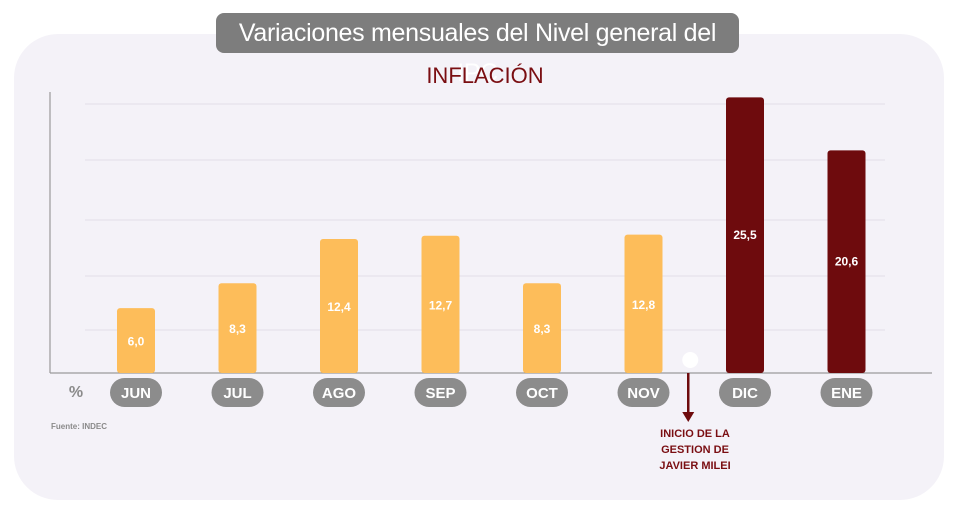 The image size is (960, 523). I want to click on tick-label-jul: JUL, so click(237, 393).